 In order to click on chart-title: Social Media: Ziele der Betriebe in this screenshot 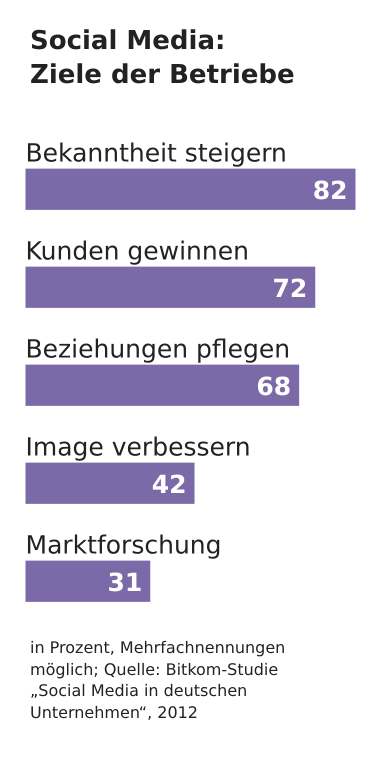, I will do `click(163, 58)`.